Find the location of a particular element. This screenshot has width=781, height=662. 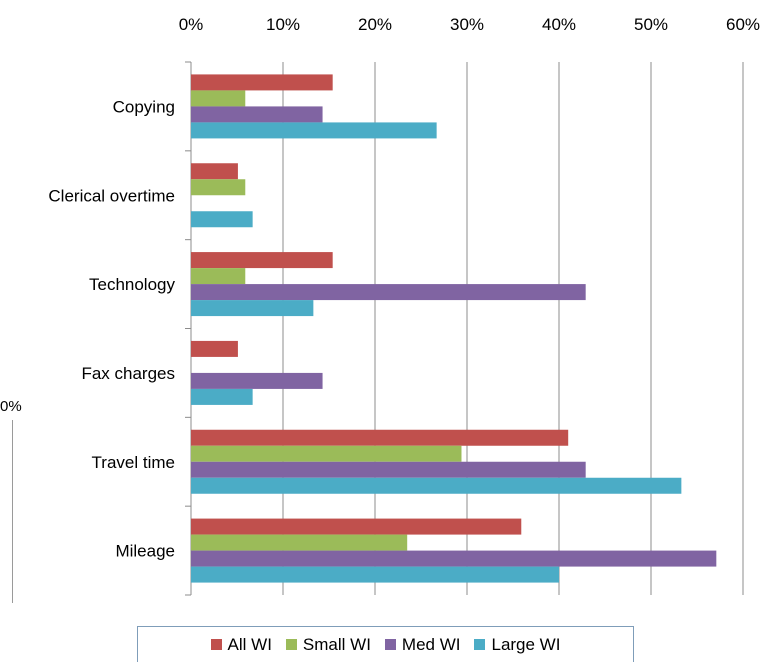

x-tick-label: 10% is located at coordinates (283, 24).